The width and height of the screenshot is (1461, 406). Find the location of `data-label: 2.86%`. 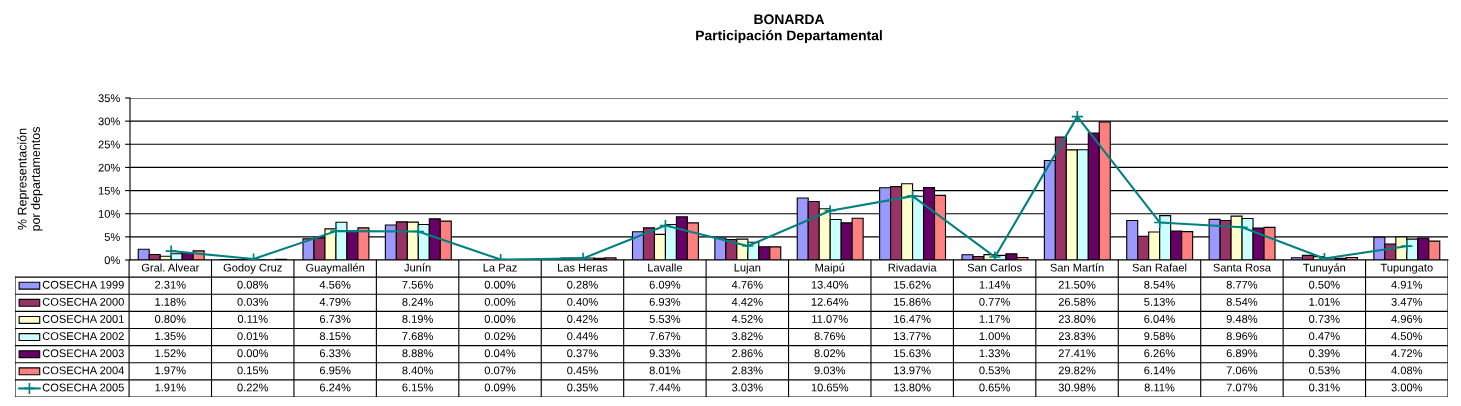

data-label: 2.86% is located at coordinates (747, 353).